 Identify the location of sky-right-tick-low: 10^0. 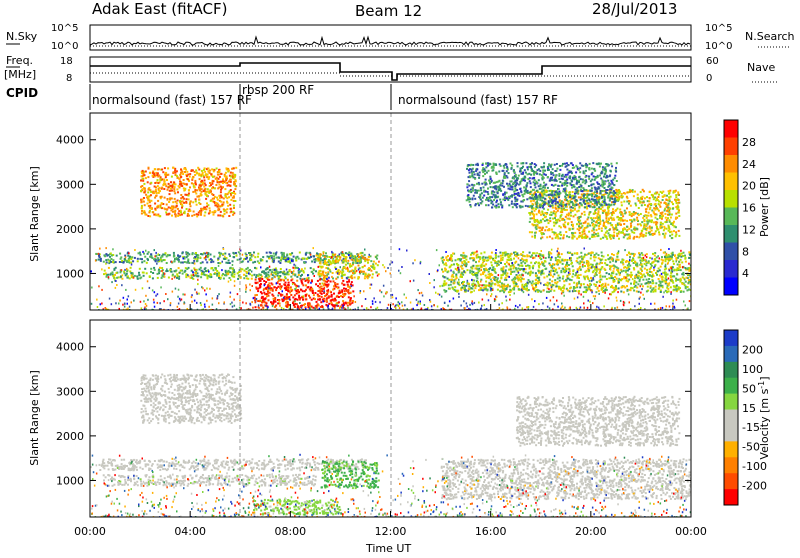
(718, 46).